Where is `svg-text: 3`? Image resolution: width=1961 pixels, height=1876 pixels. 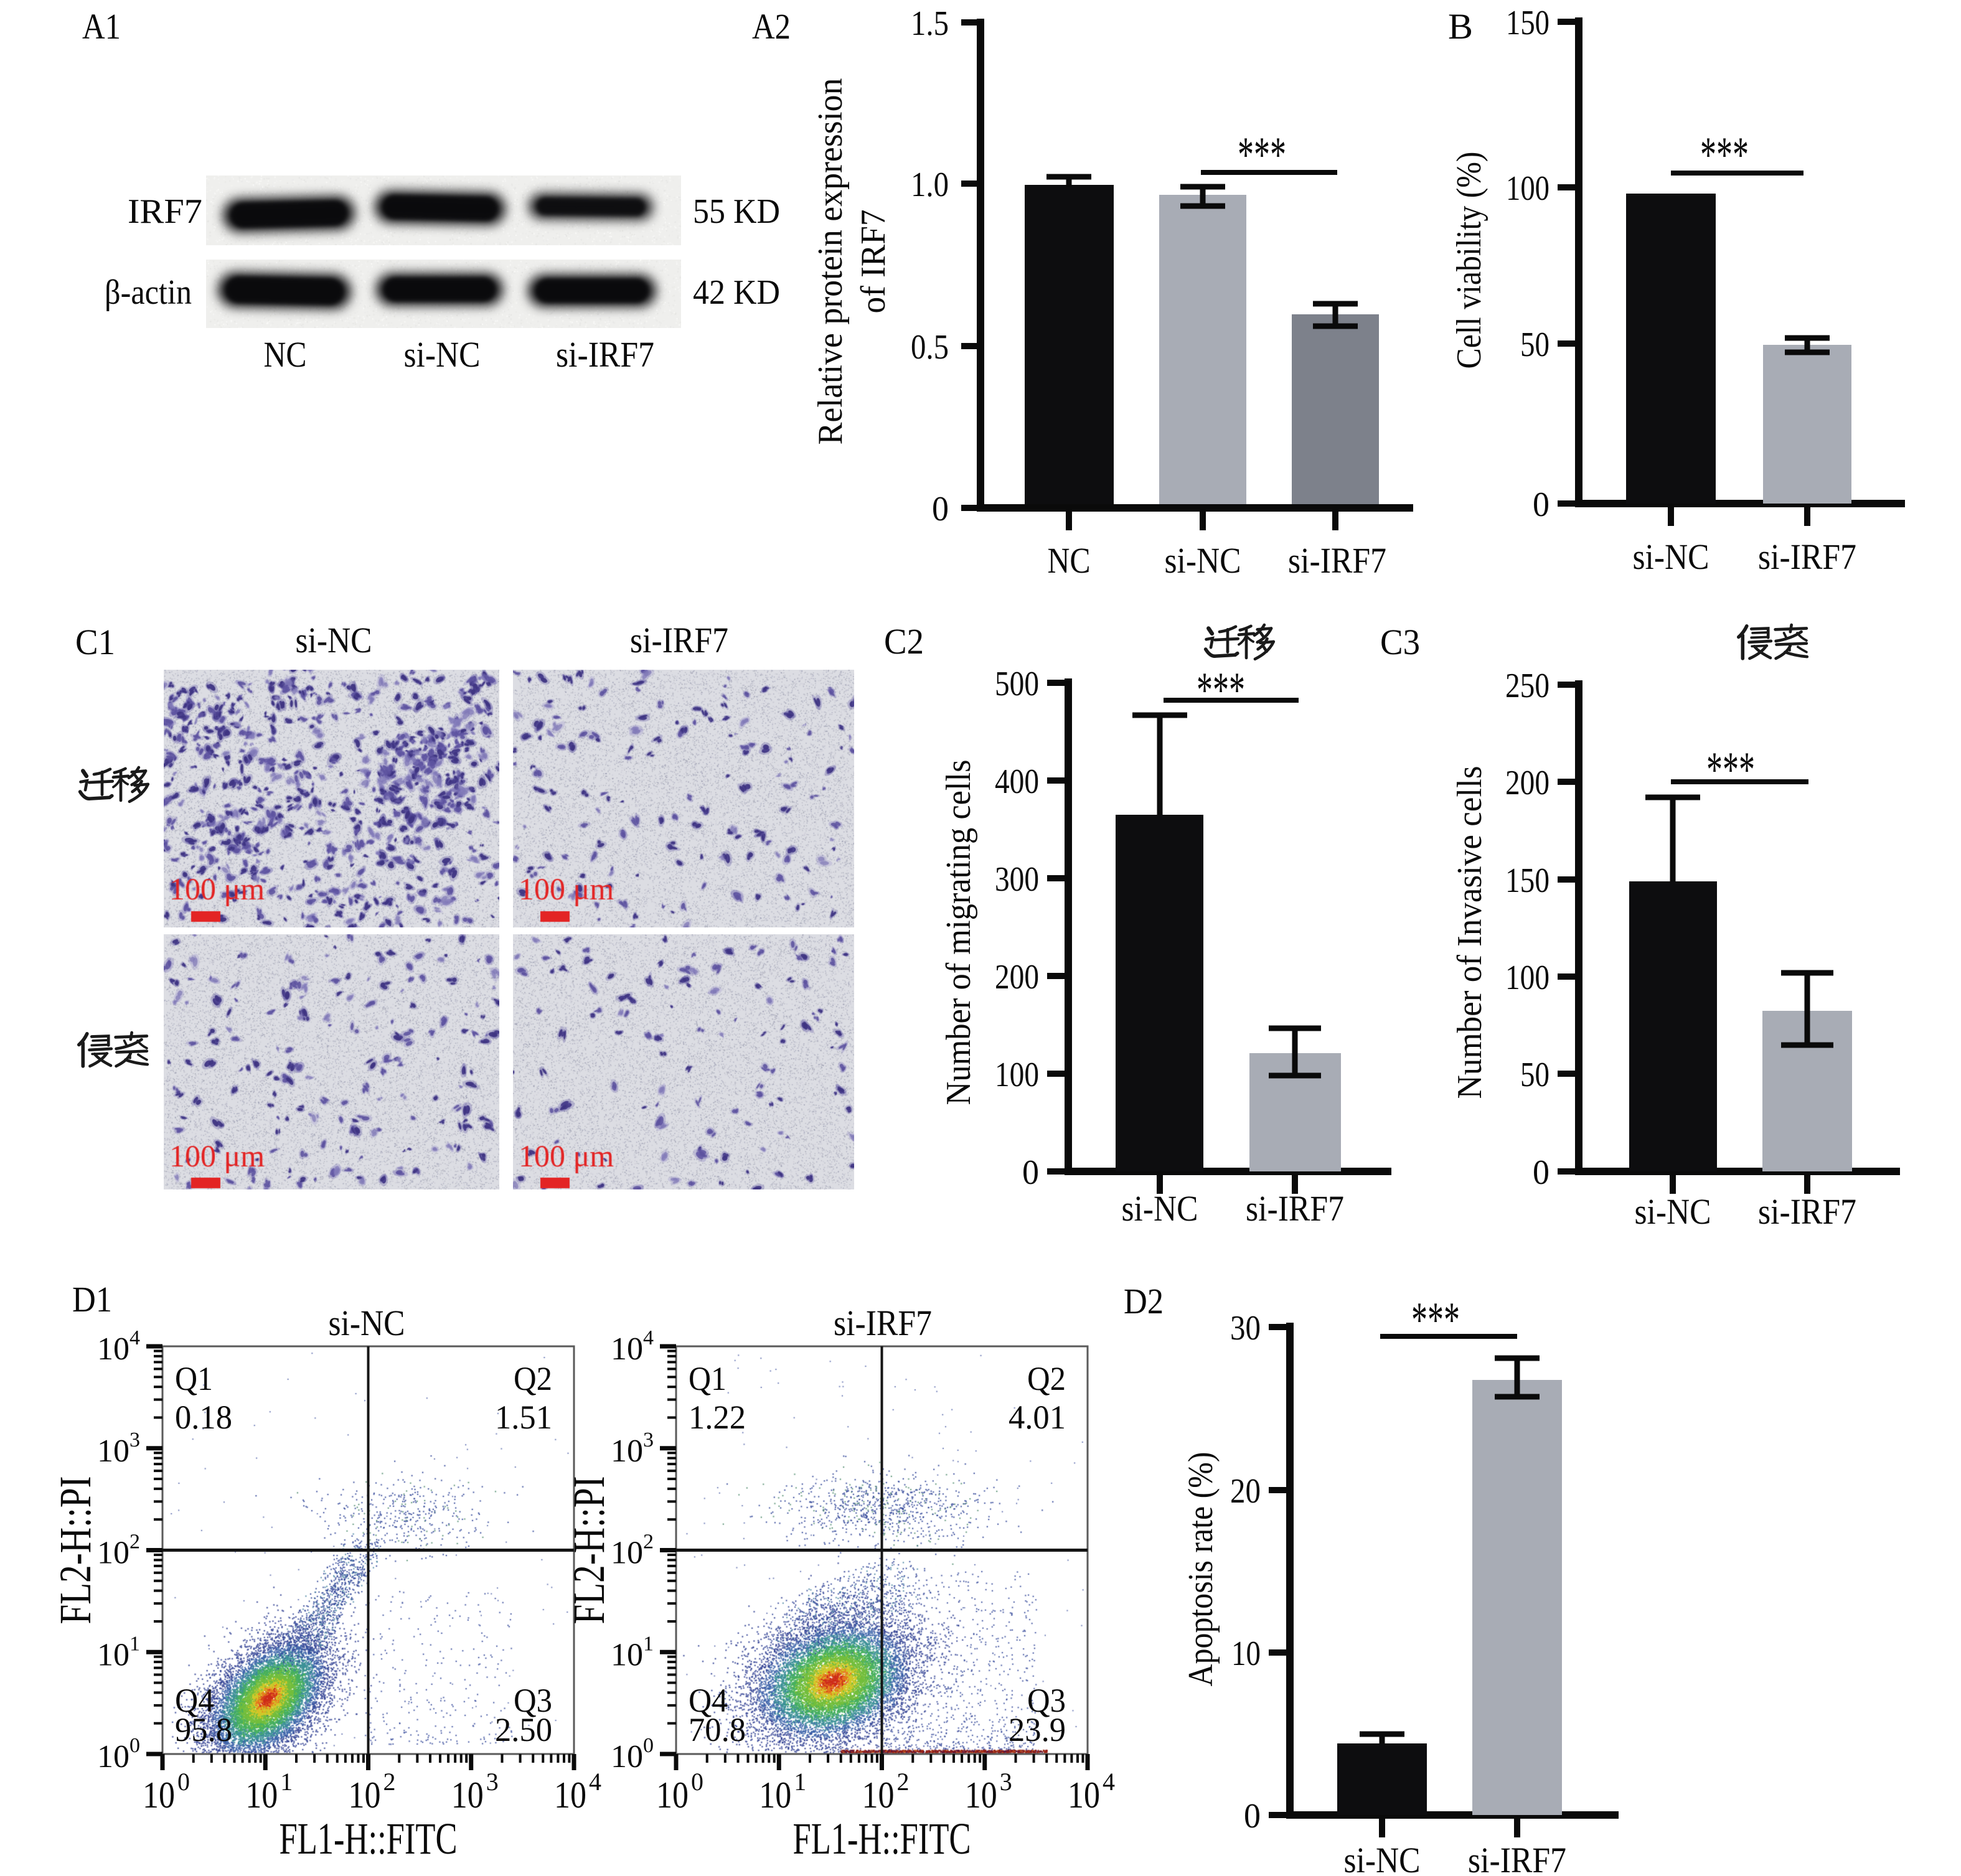 svg-text: 3 is located at coordinates (492, 1782).